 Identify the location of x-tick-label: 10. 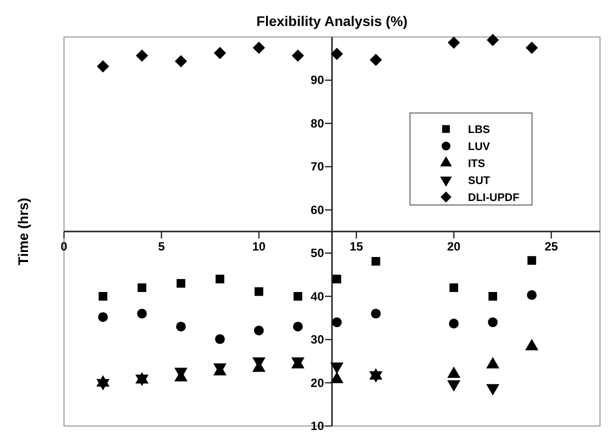
(259, 247).